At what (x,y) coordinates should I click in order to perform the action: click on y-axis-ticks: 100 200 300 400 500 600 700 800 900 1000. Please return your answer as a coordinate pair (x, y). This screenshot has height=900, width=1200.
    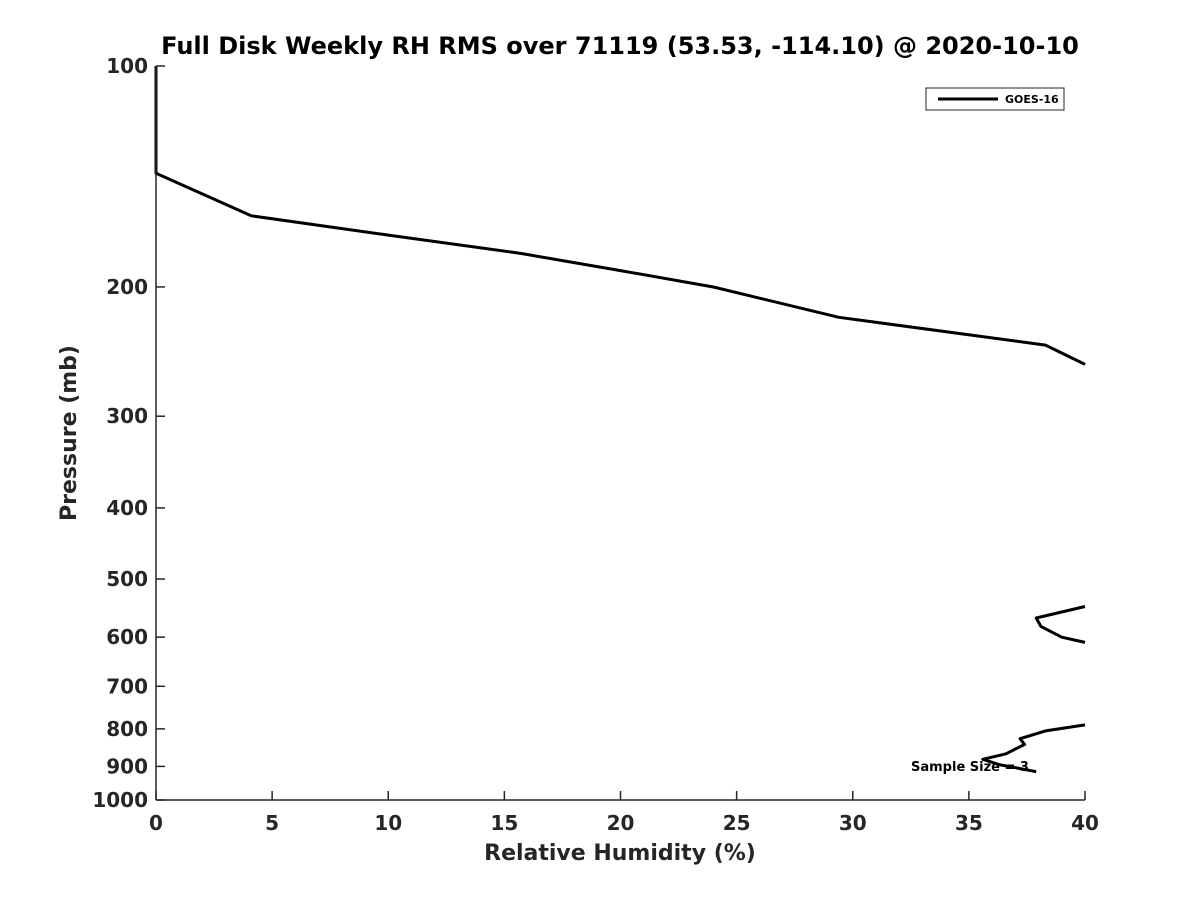
    Looking at the image, I should click on (128, 433).